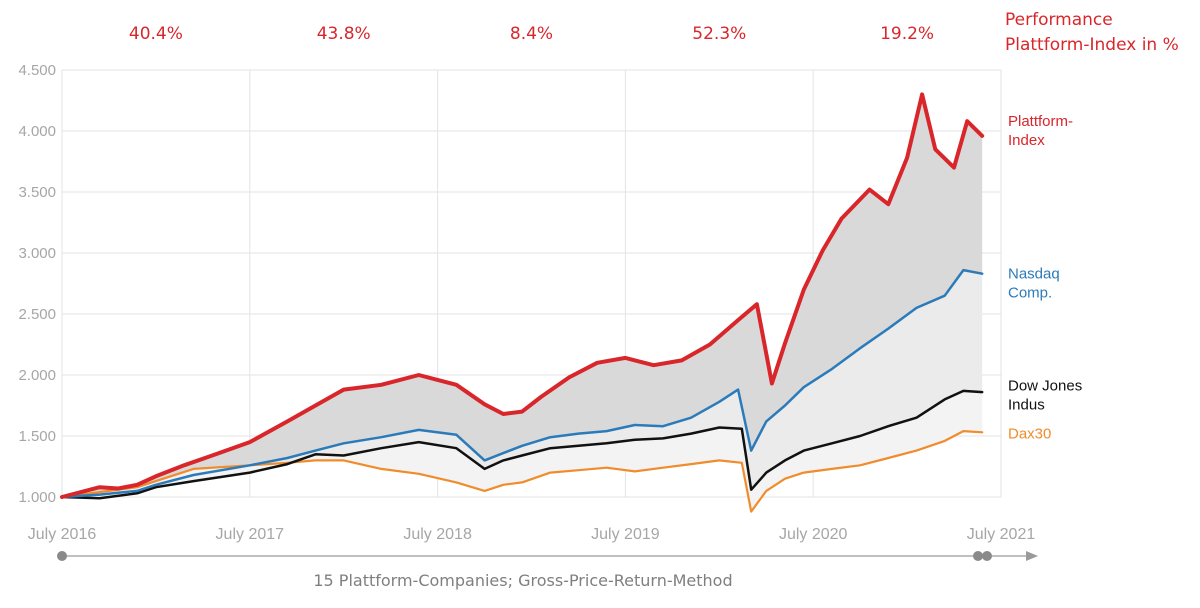 This screenshot has width=1200, height=608. What do you see at coordinates (1026, 140) in the screenshot?
I see `legend-label: Index` at bounding box center [1026, 140].